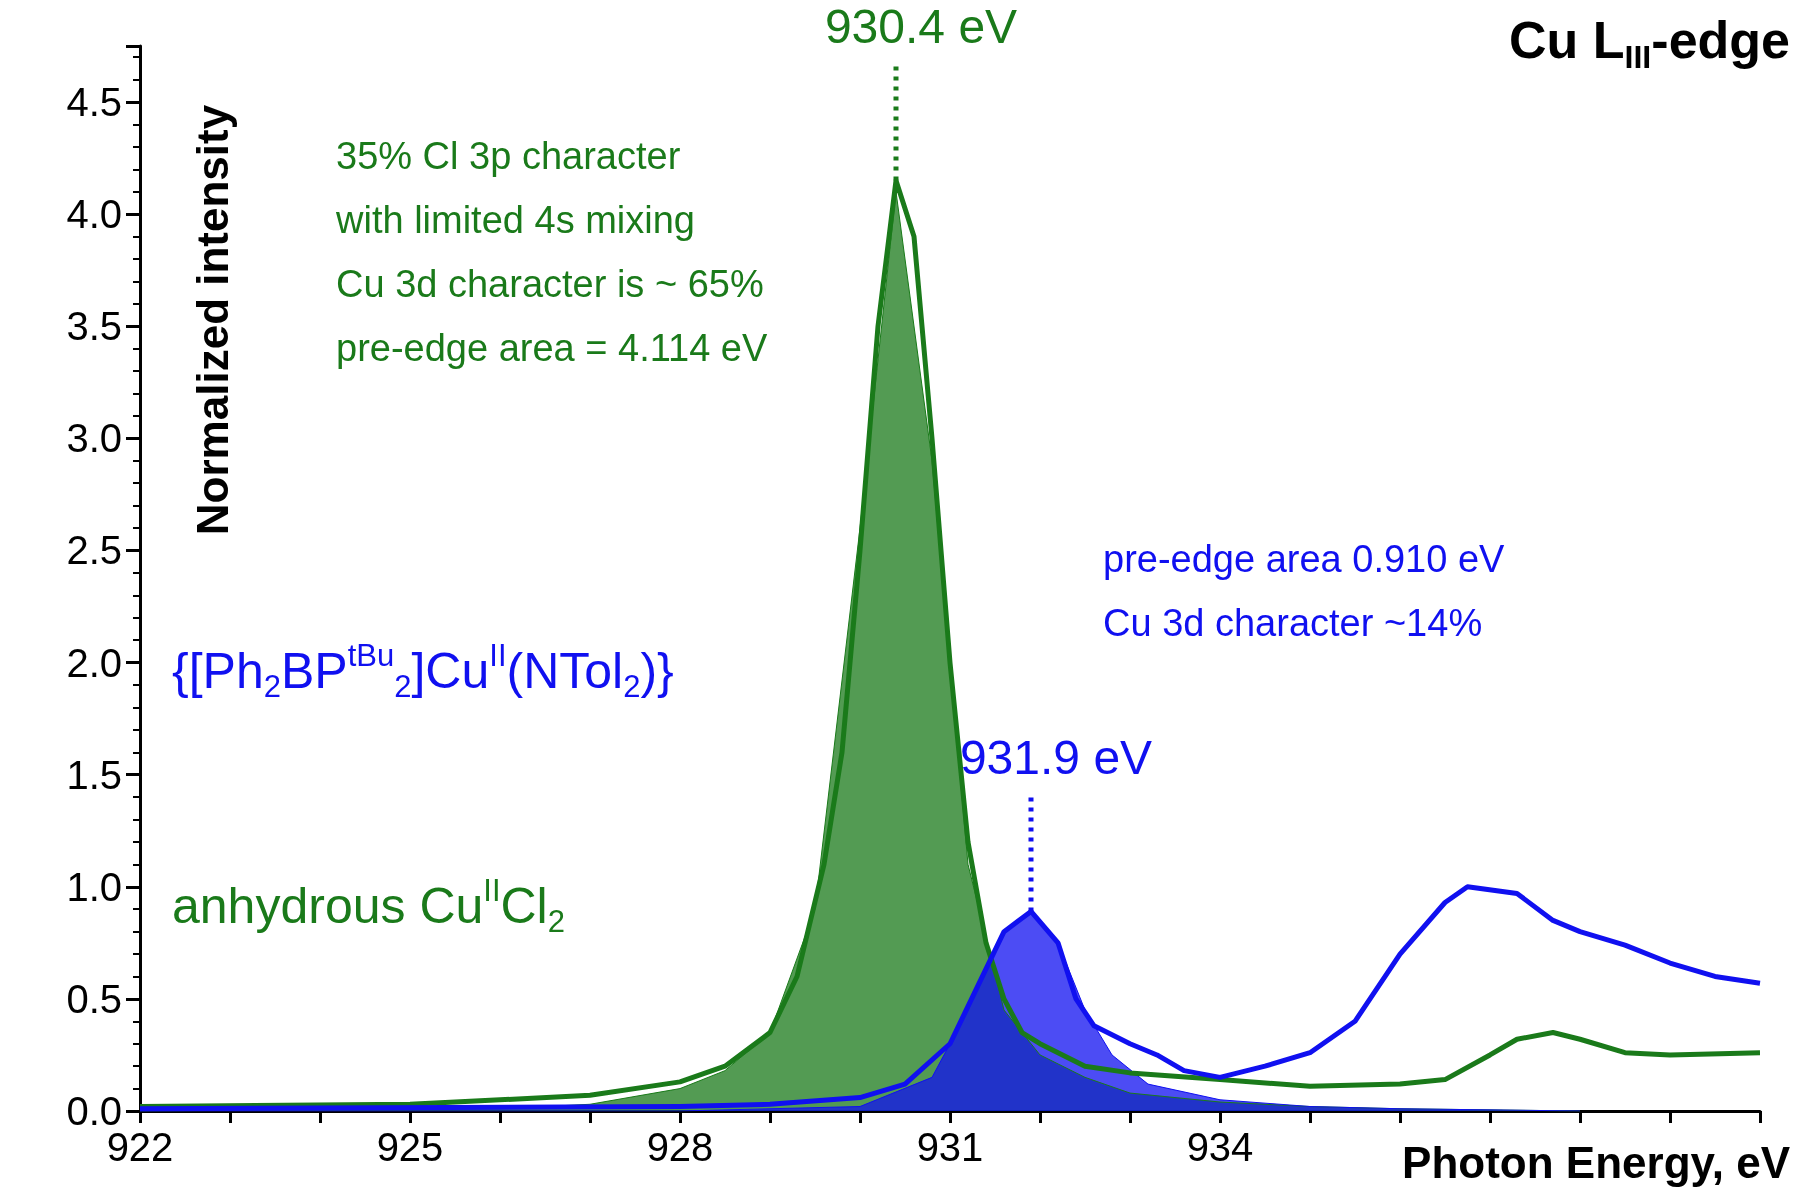 Image resolution: width=1798 pixels, height=1202 pixels. What do you see at coordinates (551, 252) in the screenshot?
I see `annotation: 35% Cl 3p character with limited 4s mixing Cu 3d character is ~ 65% pre-edge area = 4.114 eV` at bounding box center [551, 252].